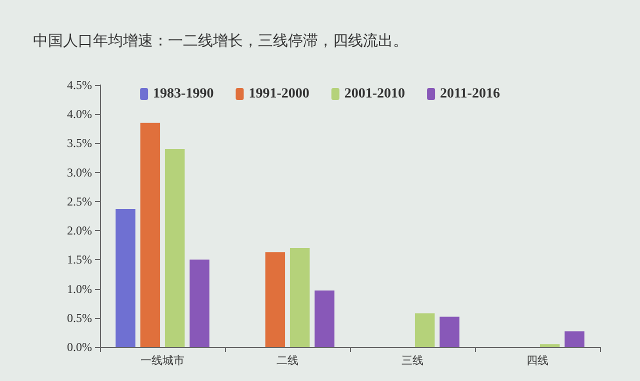 The width and height of the screenshot is (640, 381). I want to click on y-tick-label: 0.5%, so click(79, 317).